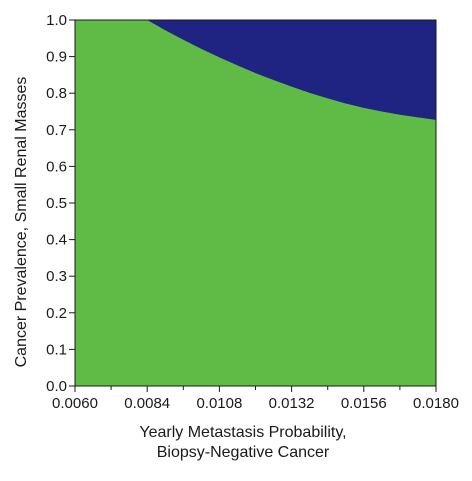 The image size is (472, 481). I want to click on y-tick-label: 0.3, so click(56, 276).